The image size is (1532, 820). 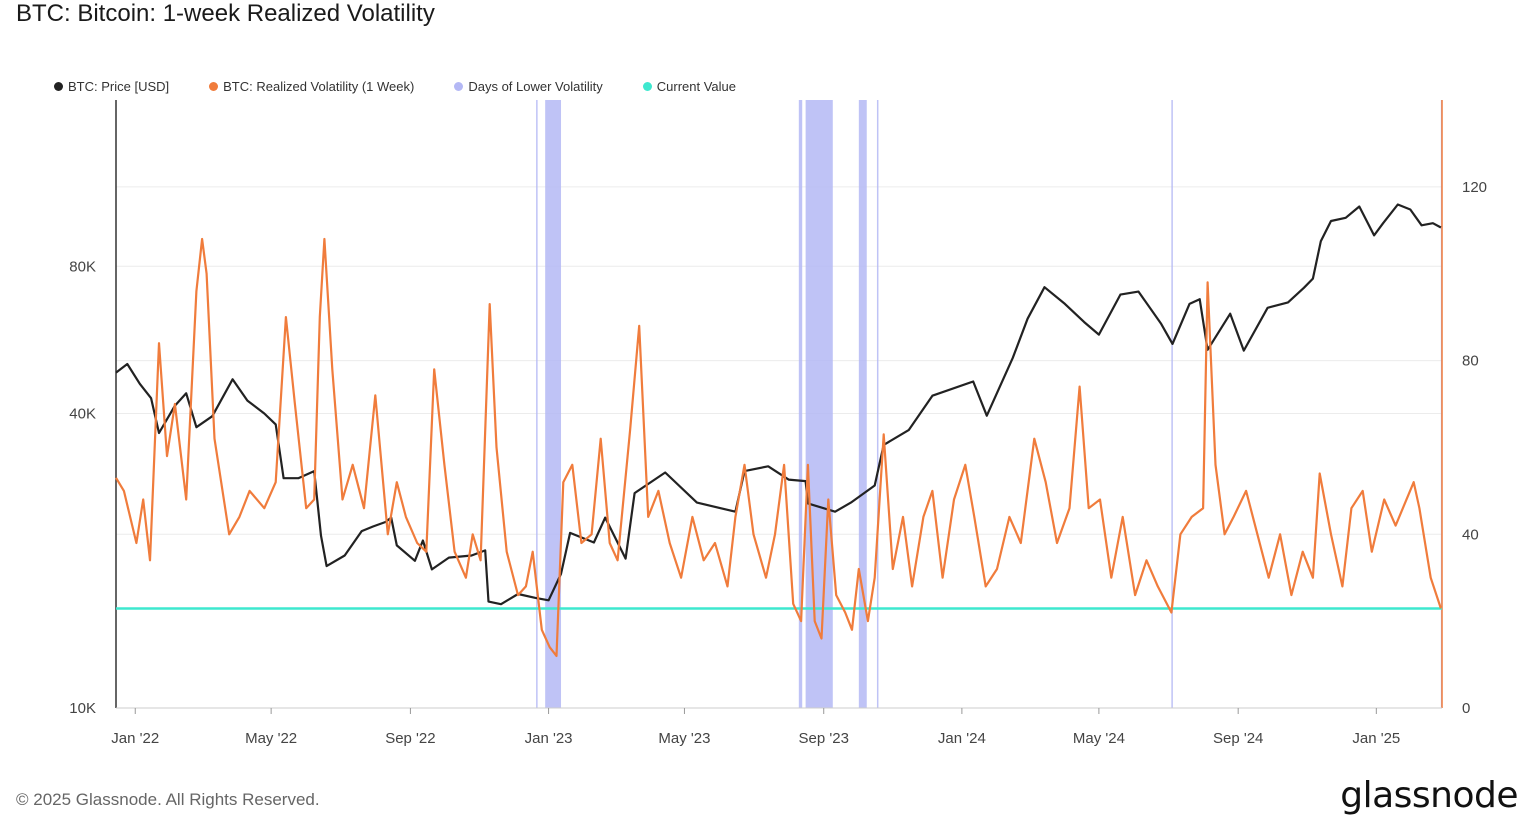 What do you see at coordinates (647, 86) in the screenshot?
I see `legend-dot-current-value` at bounding box center [647, 86].